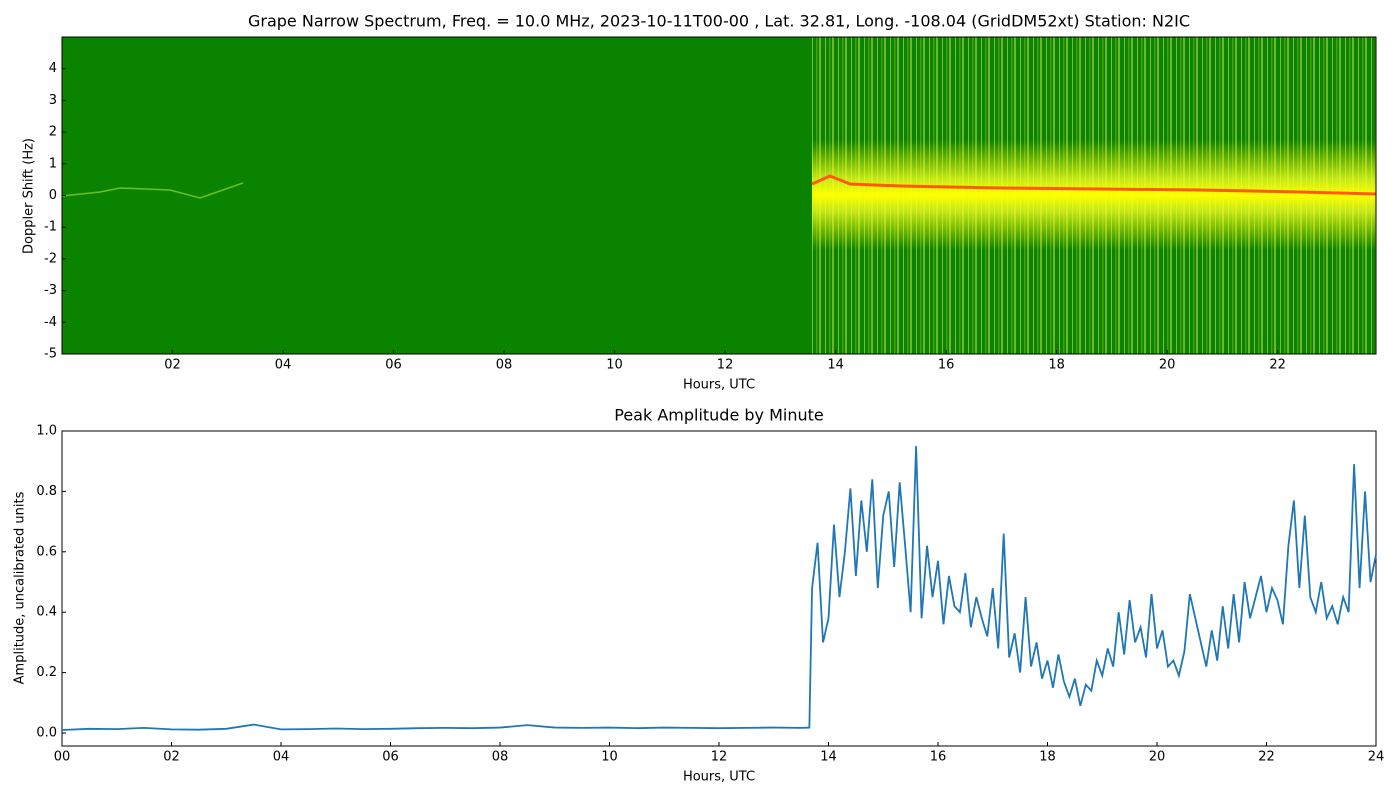 Image resolution: width=1400 pixels, height=800 pixels. I want to click on y-tick-label: 0.0, so click(46, 733).